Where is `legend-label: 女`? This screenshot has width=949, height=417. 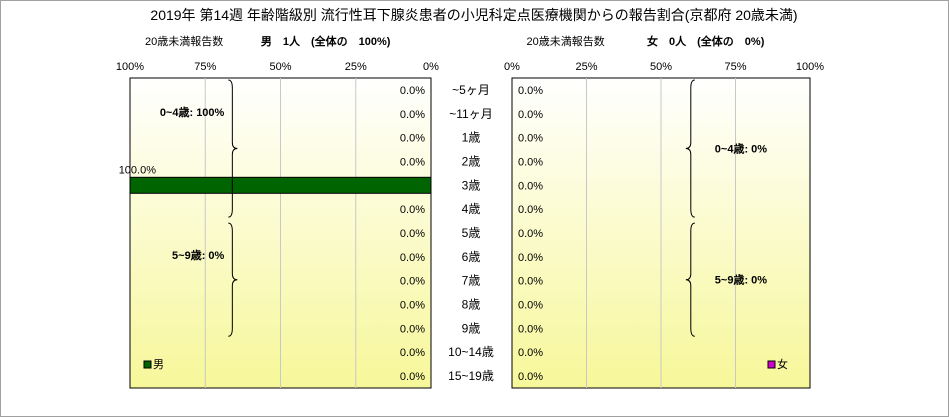
legend-label: 女 is located at coordinates (782, 364).